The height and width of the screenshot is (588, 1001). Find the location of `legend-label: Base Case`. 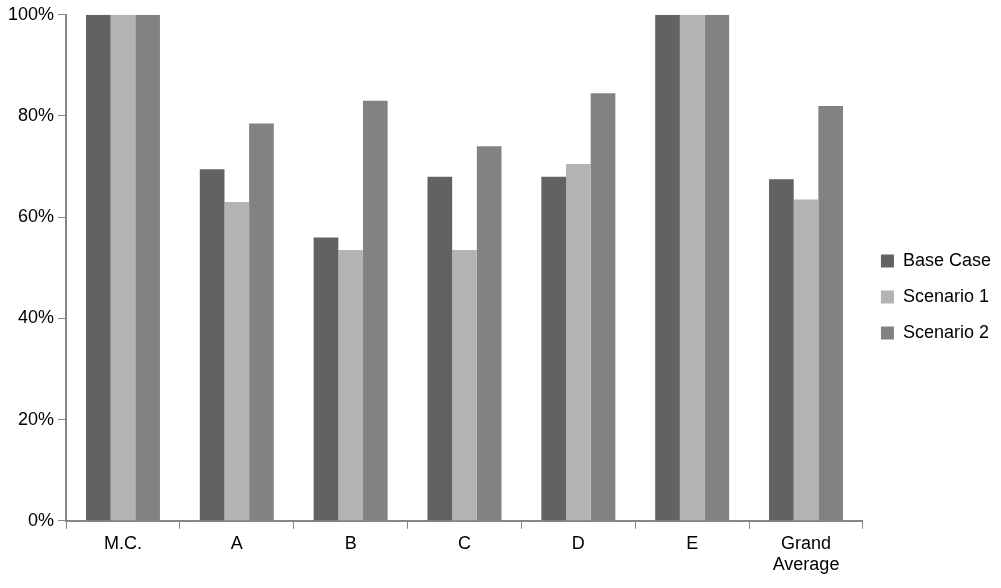

legend-label: Base Case is located at coordinates (947, 259).